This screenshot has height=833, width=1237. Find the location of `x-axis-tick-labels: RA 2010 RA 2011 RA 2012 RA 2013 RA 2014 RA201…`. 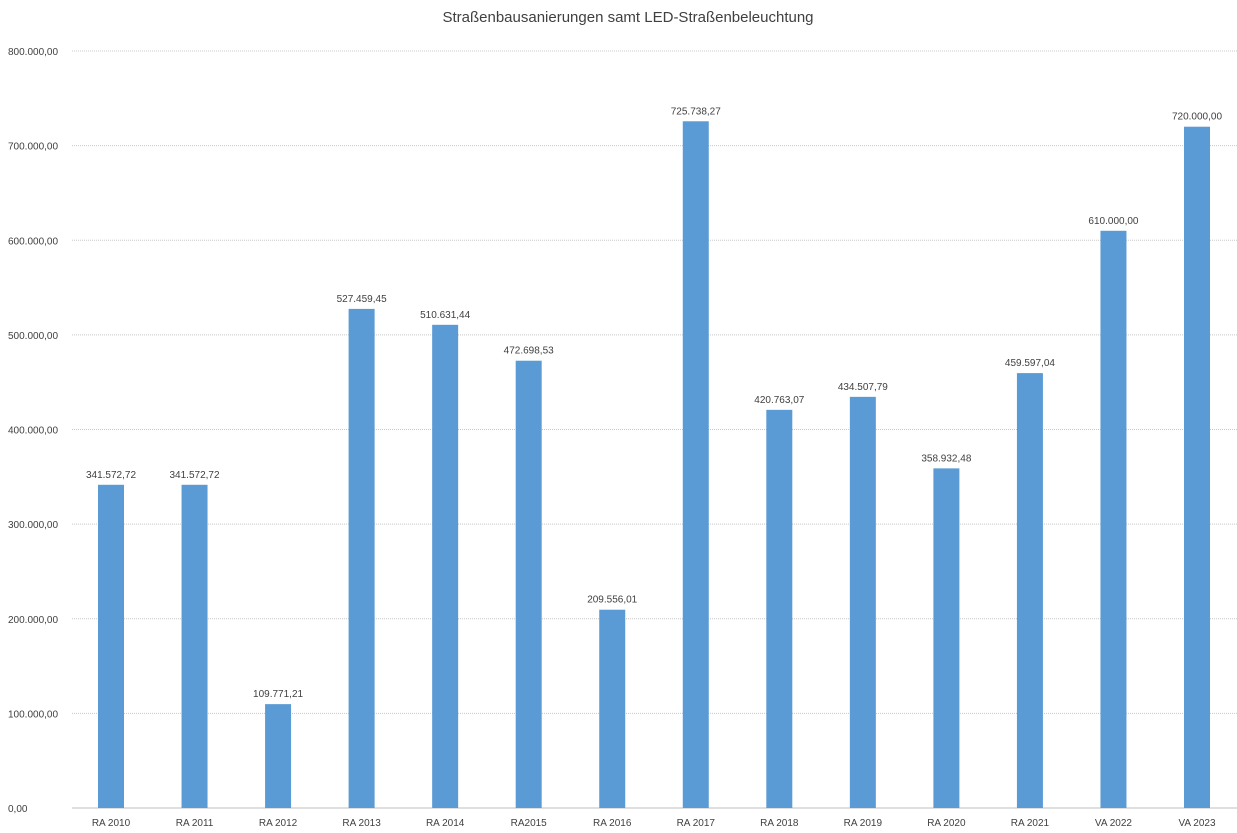

x-axis-tick-labels: RA 2010 RA 2011 RA 2012 RA 2013 RA 2014 RA201… is located at coordinates (654, 823).